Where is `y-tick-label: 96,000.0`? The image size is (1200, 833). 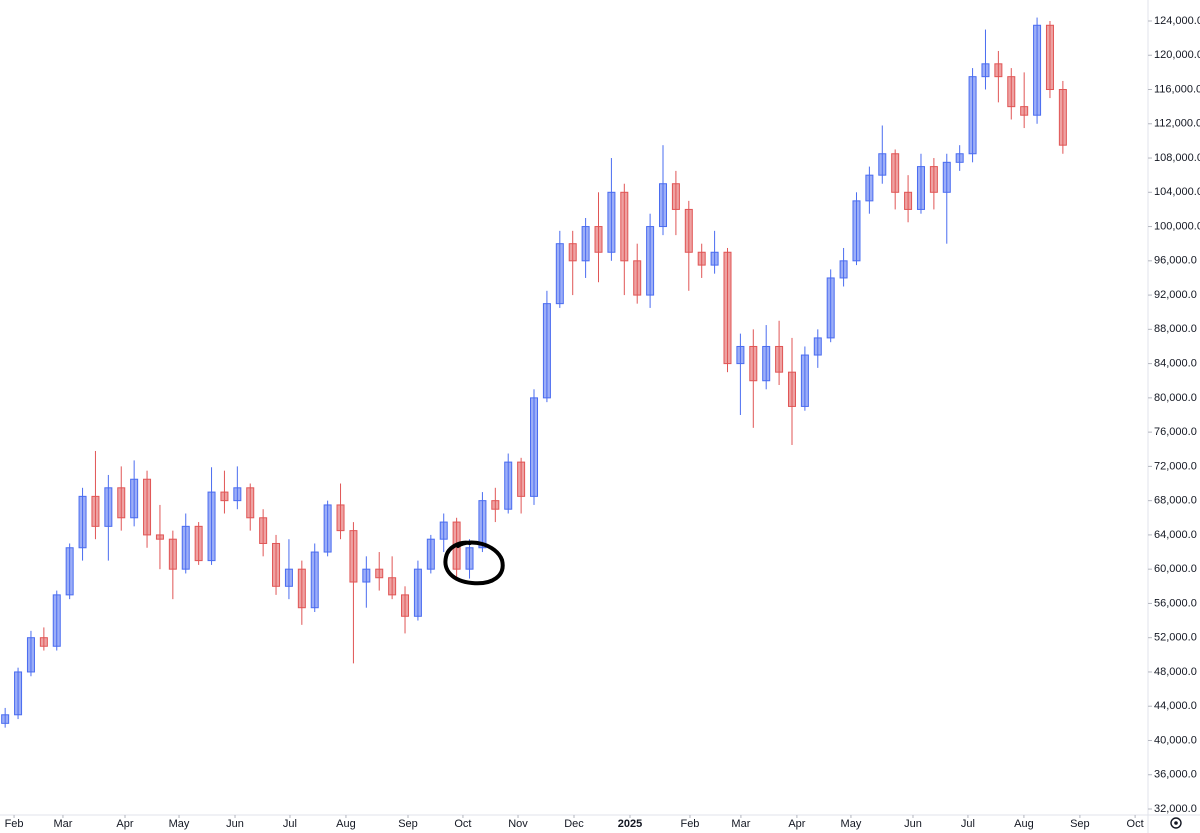 y-tick-label: 96,000.0 is located at coordinates (1175, 261).